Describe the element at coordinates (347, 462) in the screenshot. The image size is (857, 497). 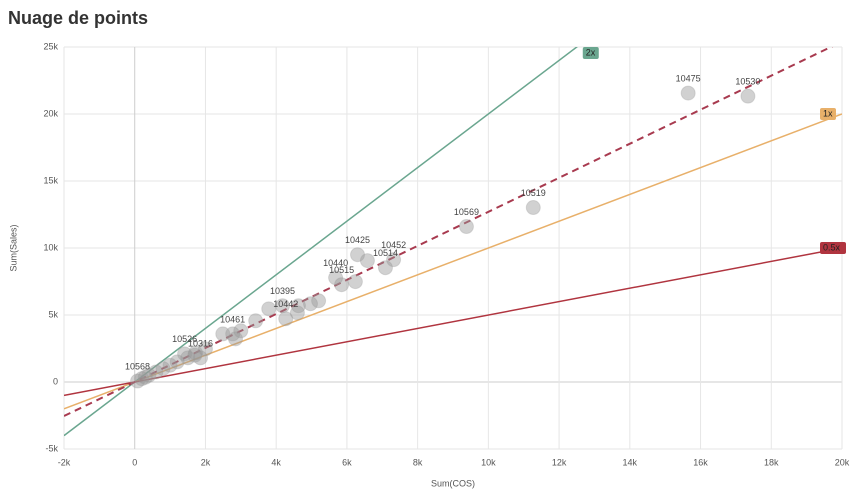
I see `x-tick-label: 6k` at that location.